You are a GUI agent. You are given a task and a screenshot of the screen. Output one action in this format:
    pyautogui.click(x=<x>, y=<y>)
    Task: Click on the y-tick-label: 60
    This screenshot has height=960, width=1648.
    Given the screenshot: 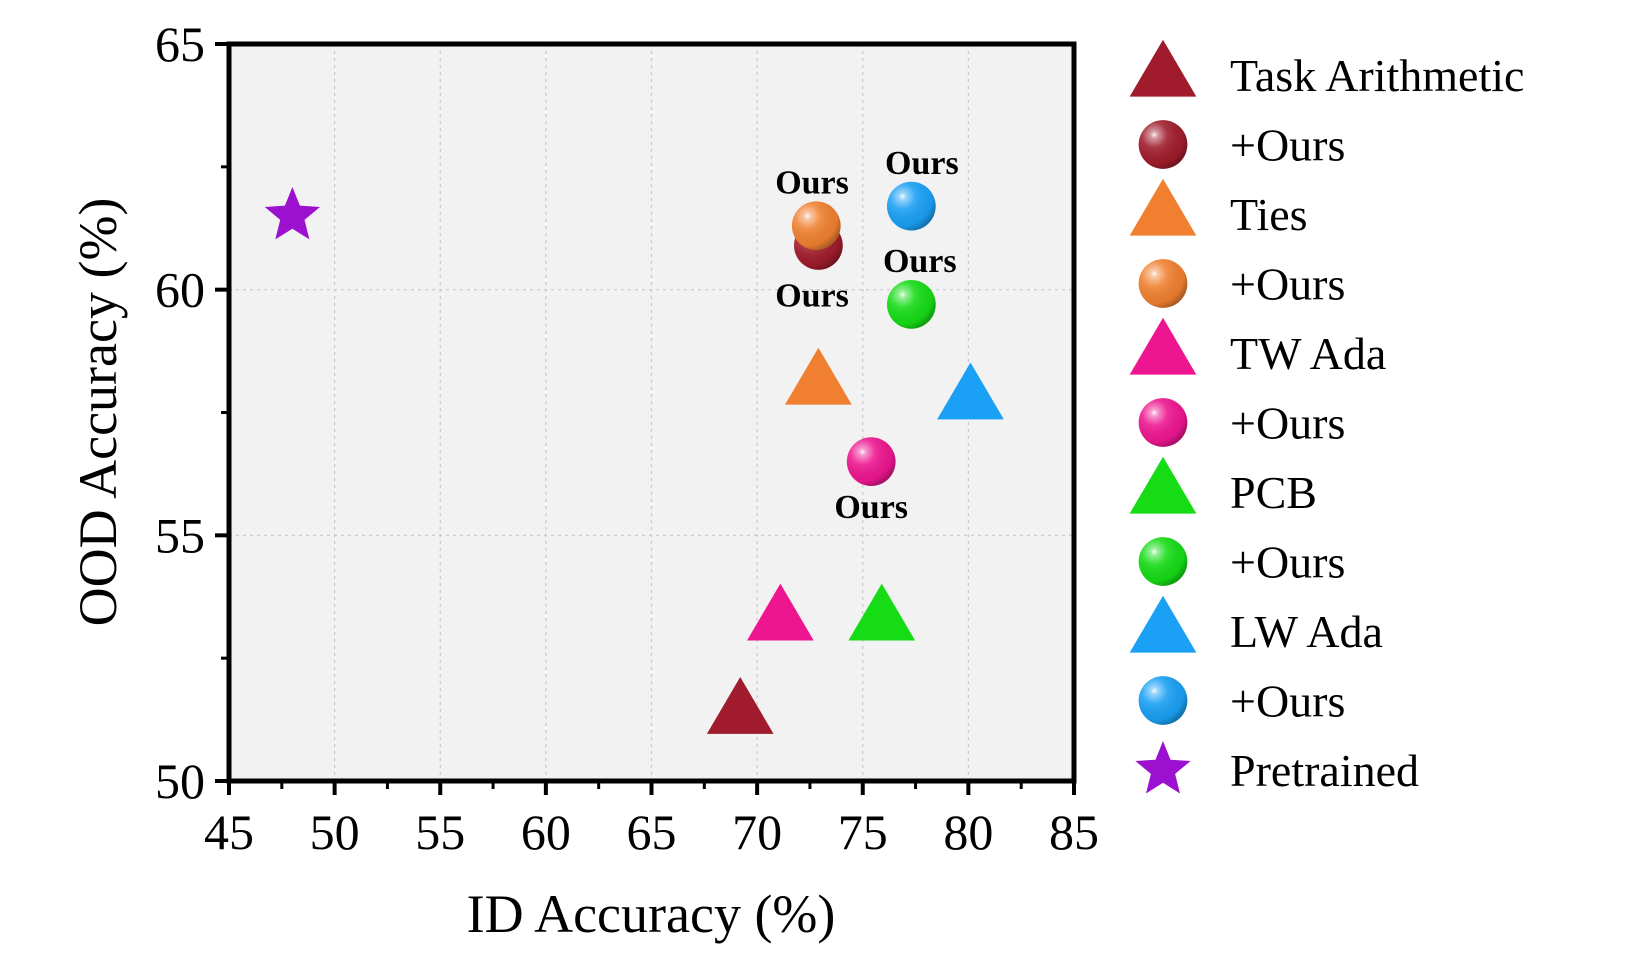 What is the action you would take?
    pyautogui.click(x=180, y=290)
    